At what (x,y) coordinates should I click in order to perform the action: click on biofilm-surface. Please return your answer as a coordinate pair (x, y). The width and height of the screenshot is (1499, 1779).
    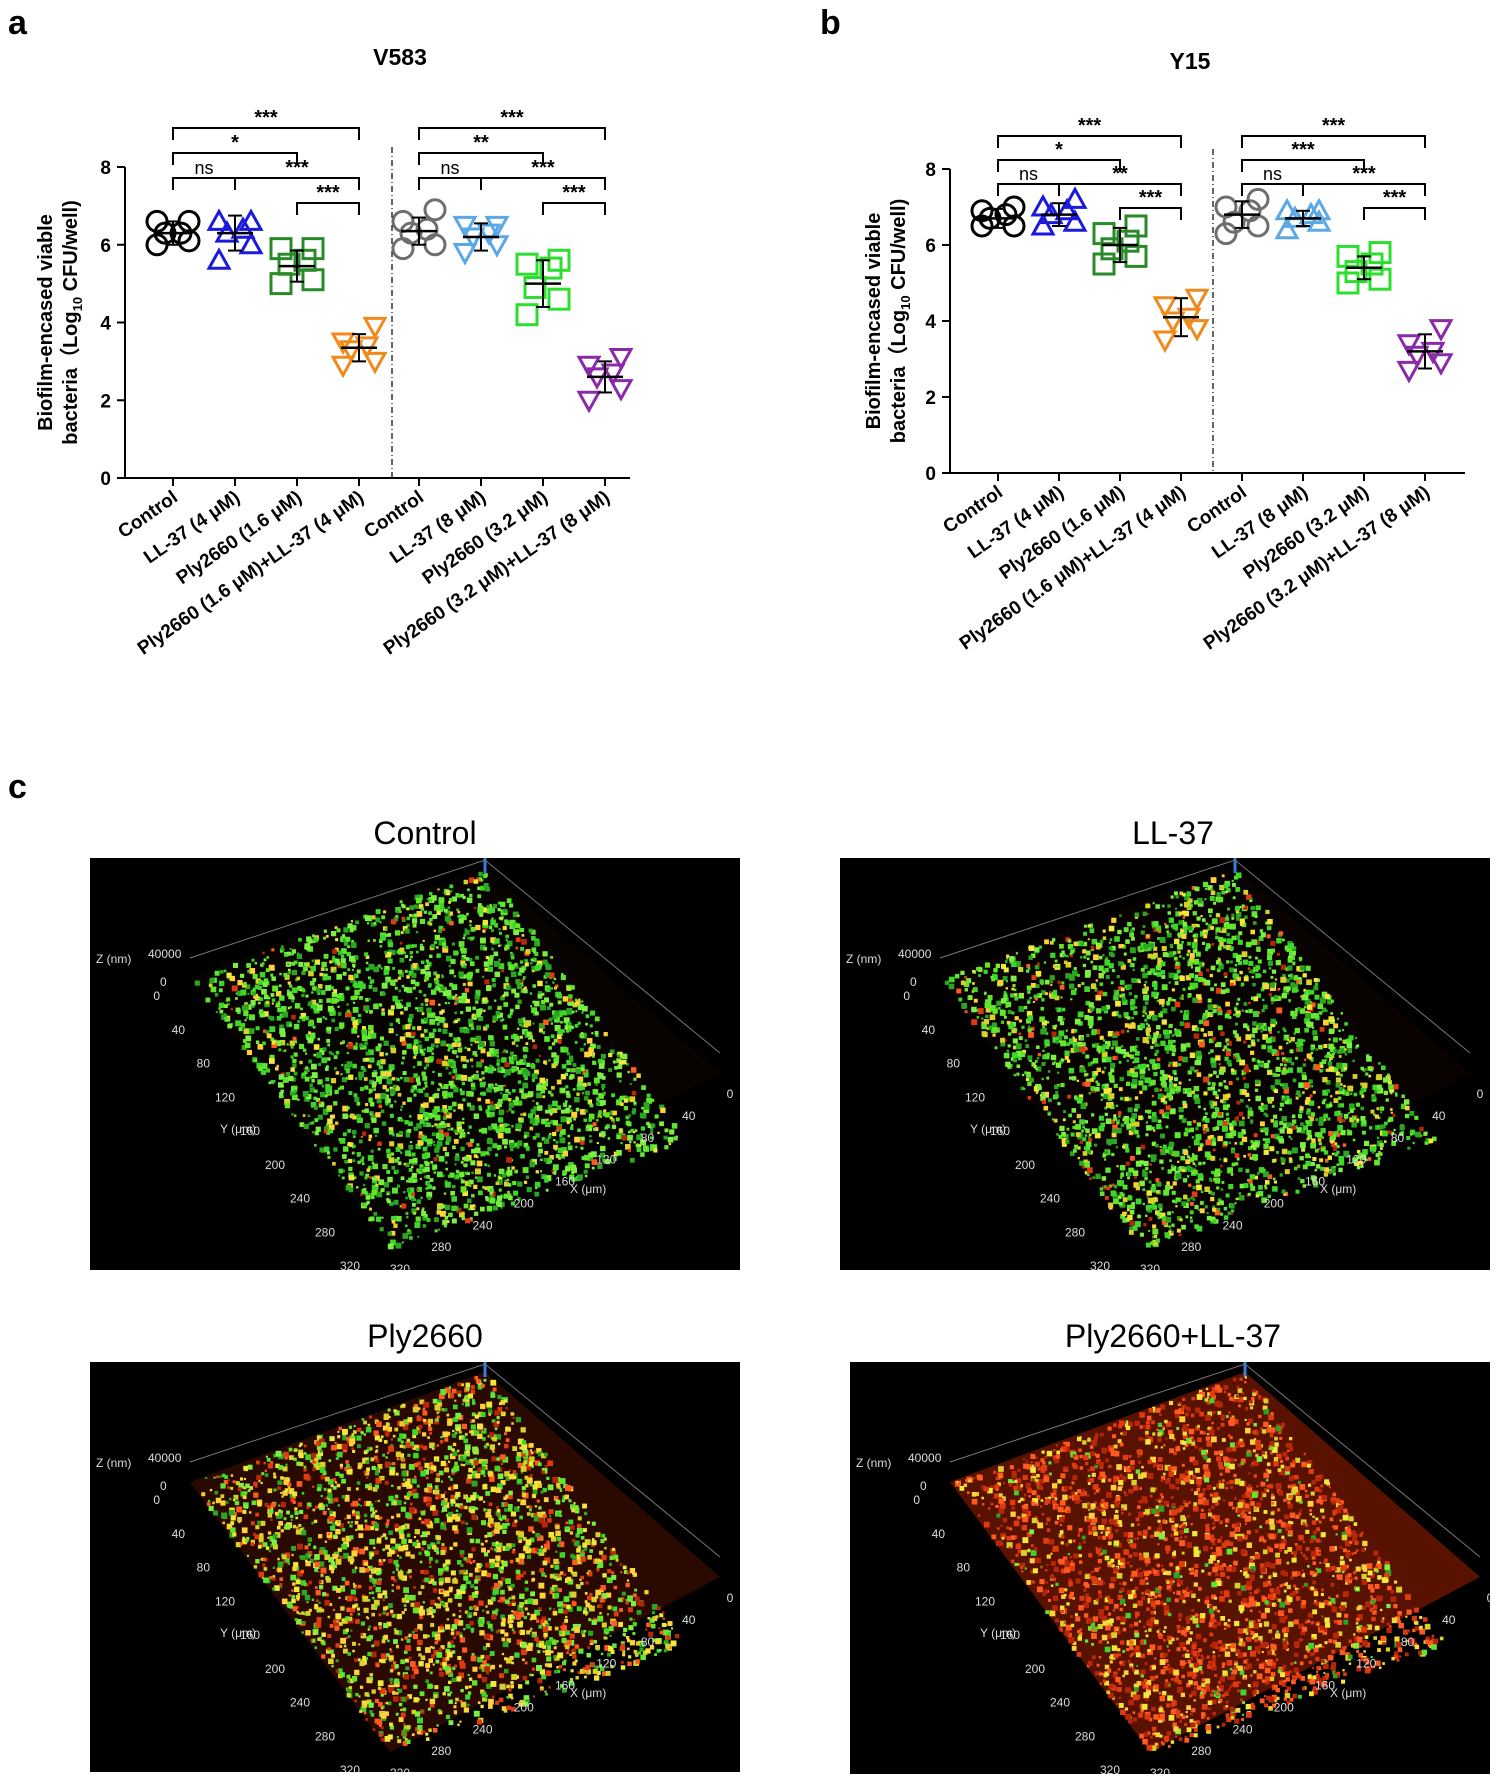
    Looking at the image, I should click on (455, 1562).